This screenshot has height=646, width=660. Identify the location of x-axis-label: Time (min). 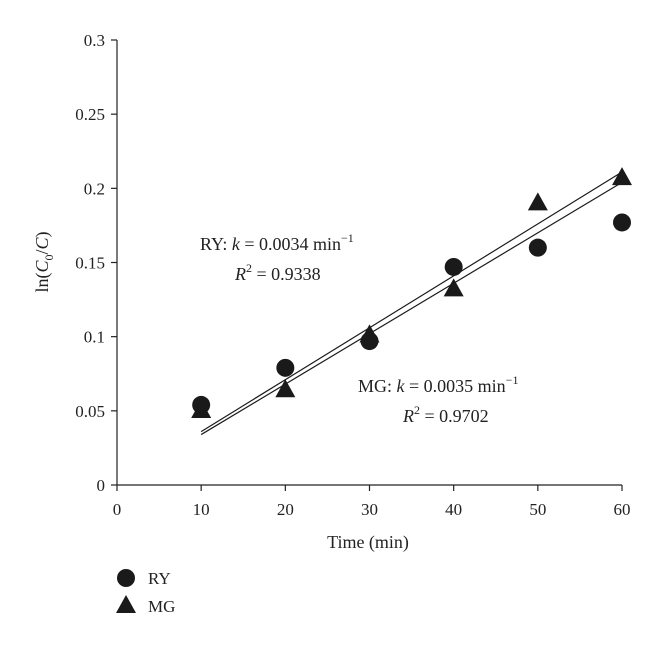
(368, 542).